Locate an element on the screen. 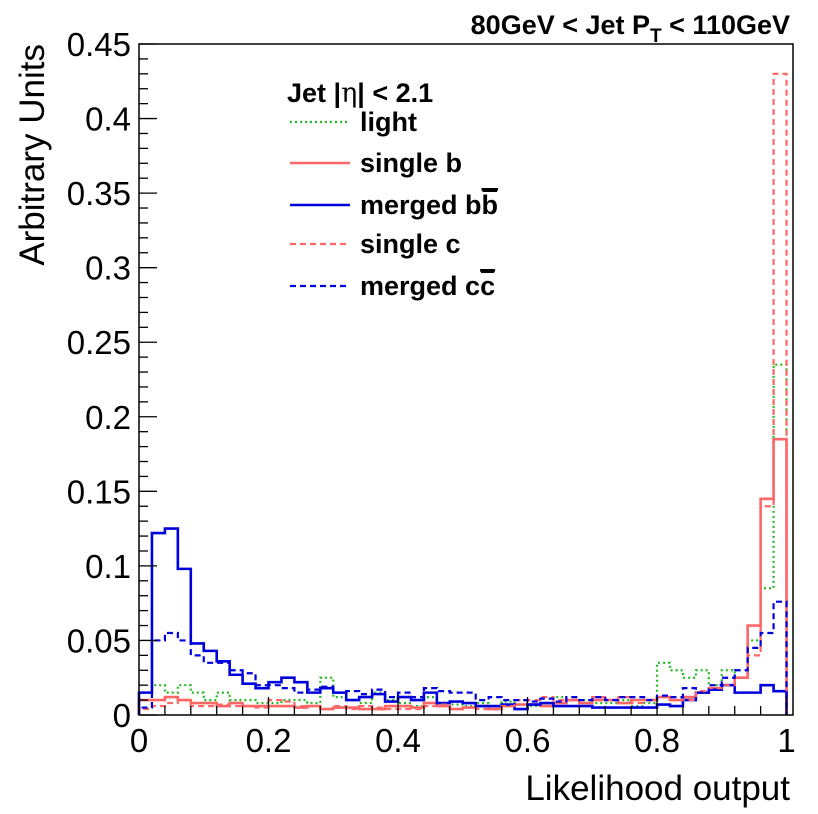  x-axis-title: Likelihood output is located at coordinates (657, 788).